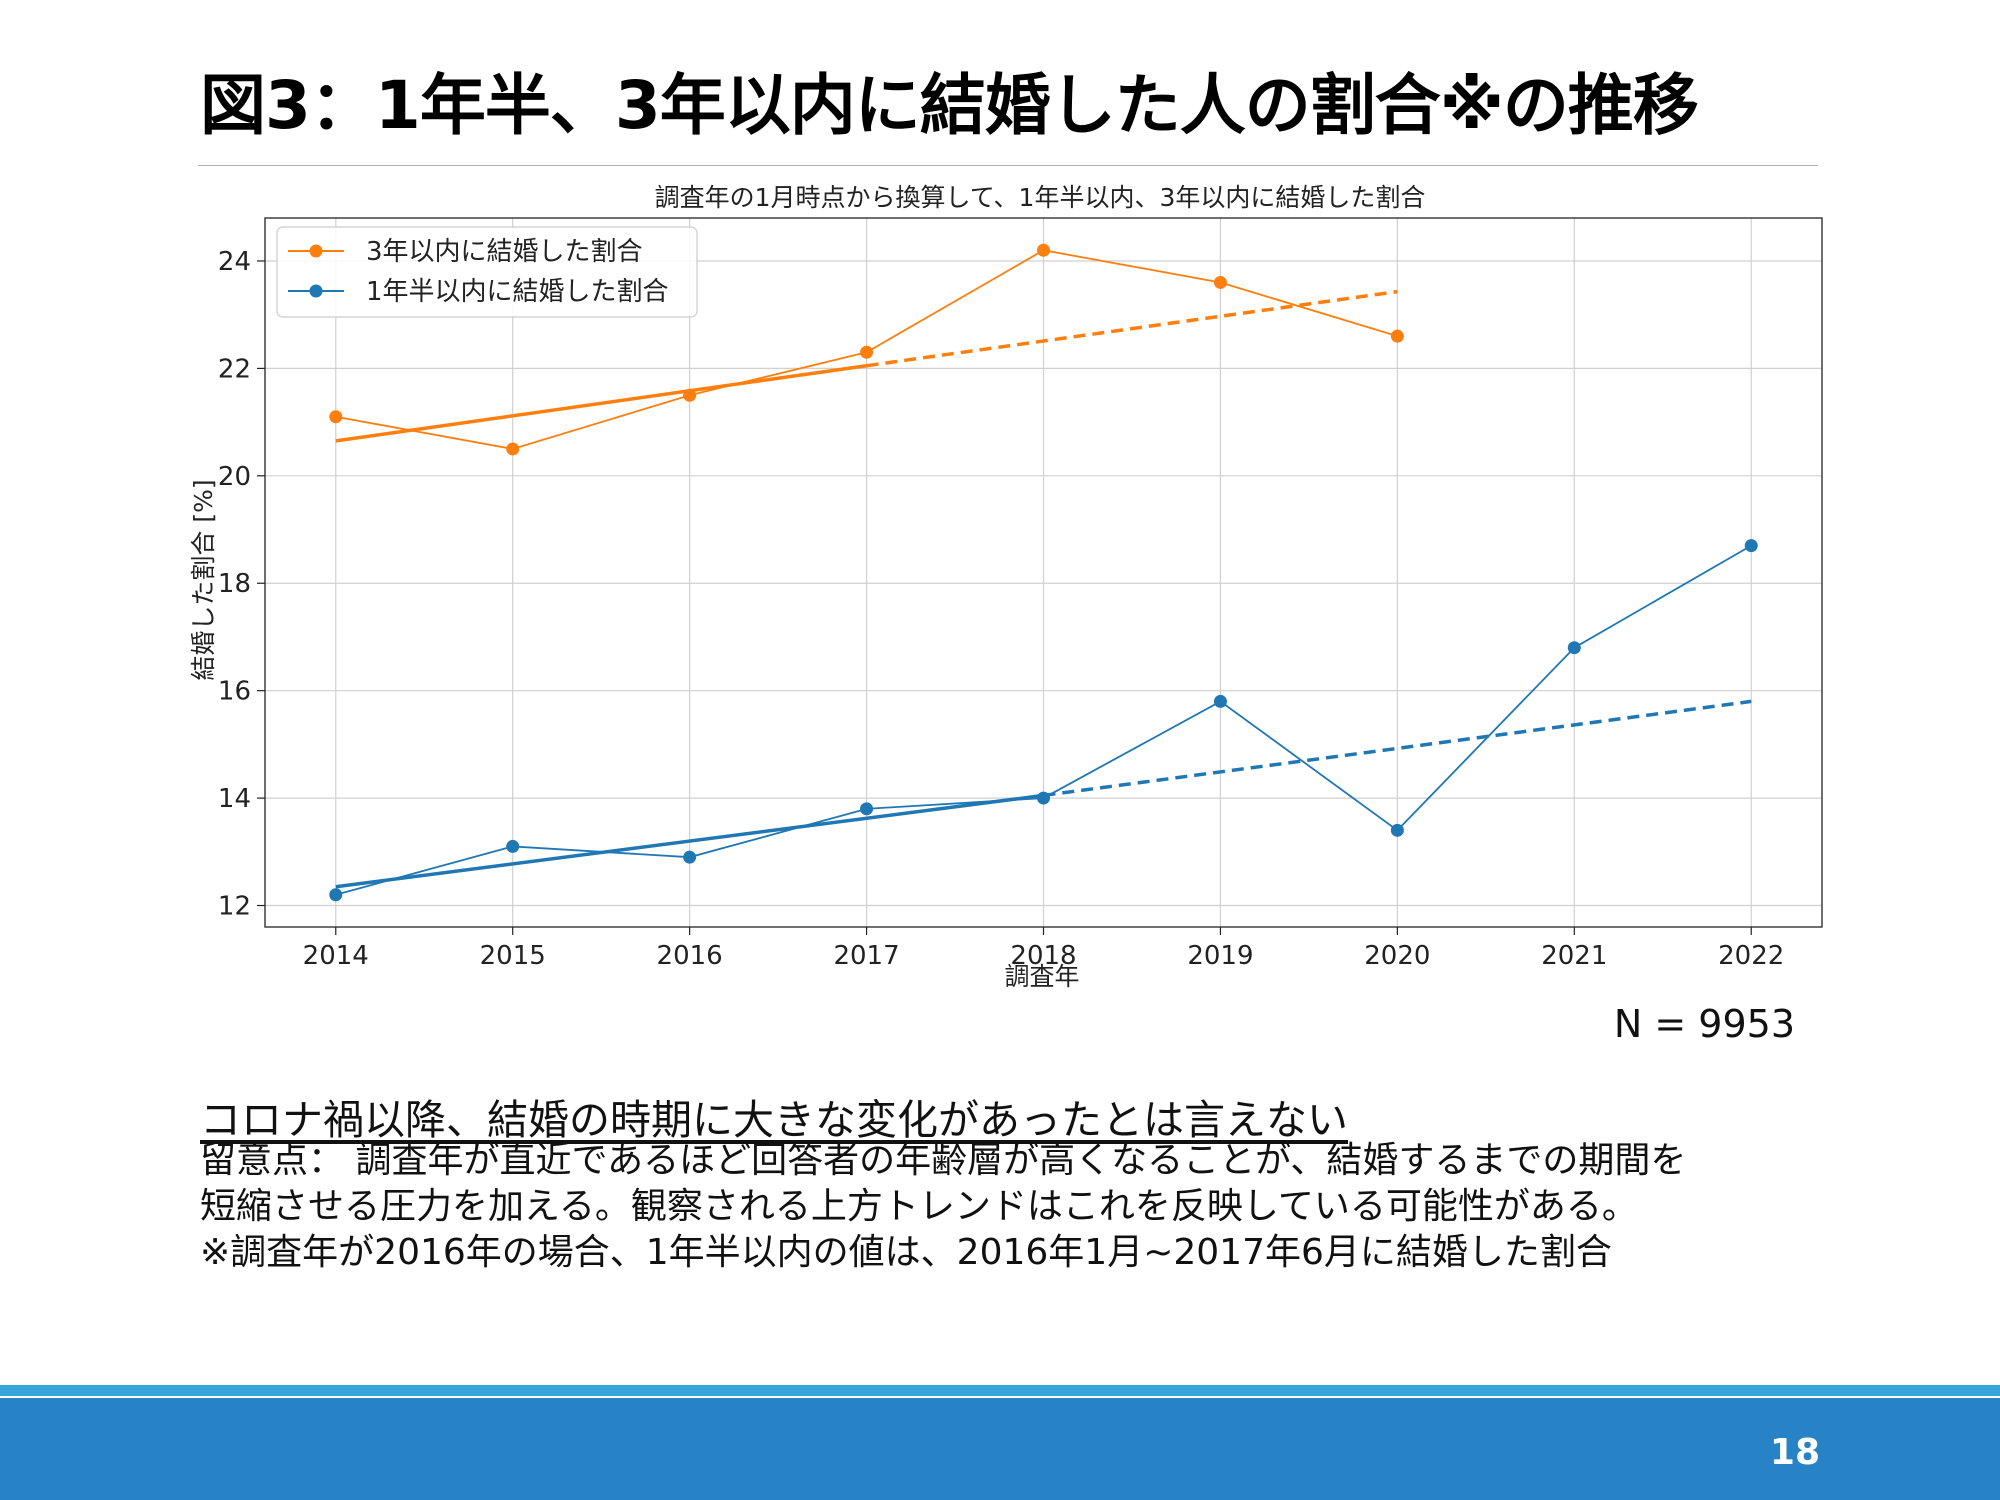  I want to click on legend-item: 1年半以内に結婚した割合, so click(478, 292).